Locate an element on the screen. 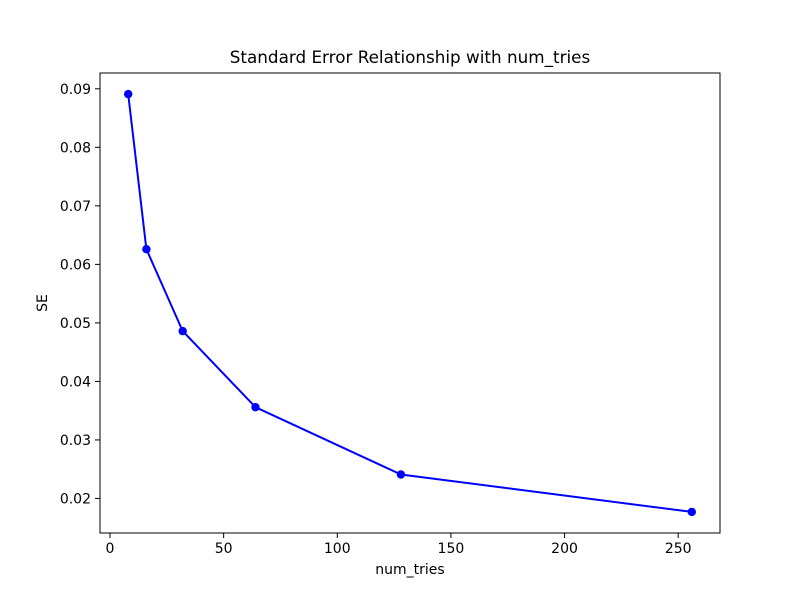  y-tick-label: 0.03 is located at coordinates (75, 441).